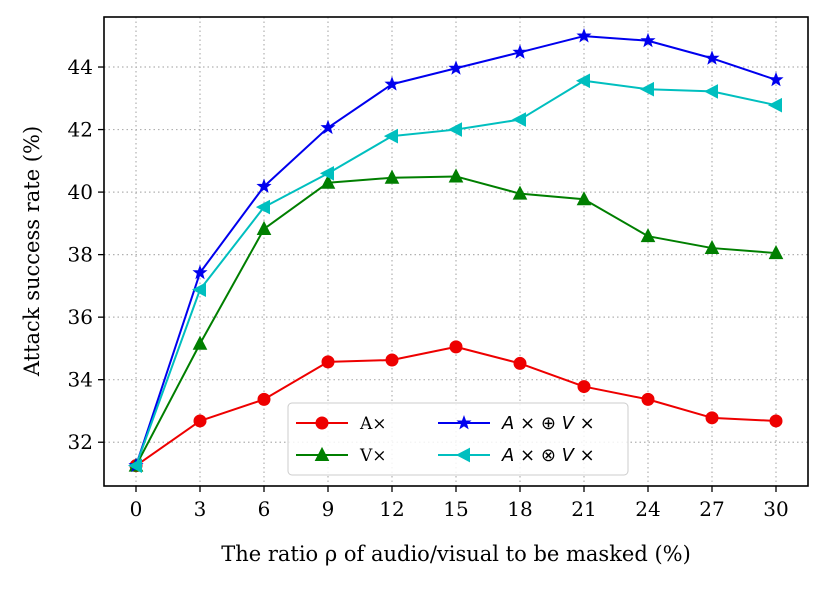  What do you see at coordinates (80, 317) in the screenshot?
I see `y-tick-label: 36` at bounding box center [80, 317].